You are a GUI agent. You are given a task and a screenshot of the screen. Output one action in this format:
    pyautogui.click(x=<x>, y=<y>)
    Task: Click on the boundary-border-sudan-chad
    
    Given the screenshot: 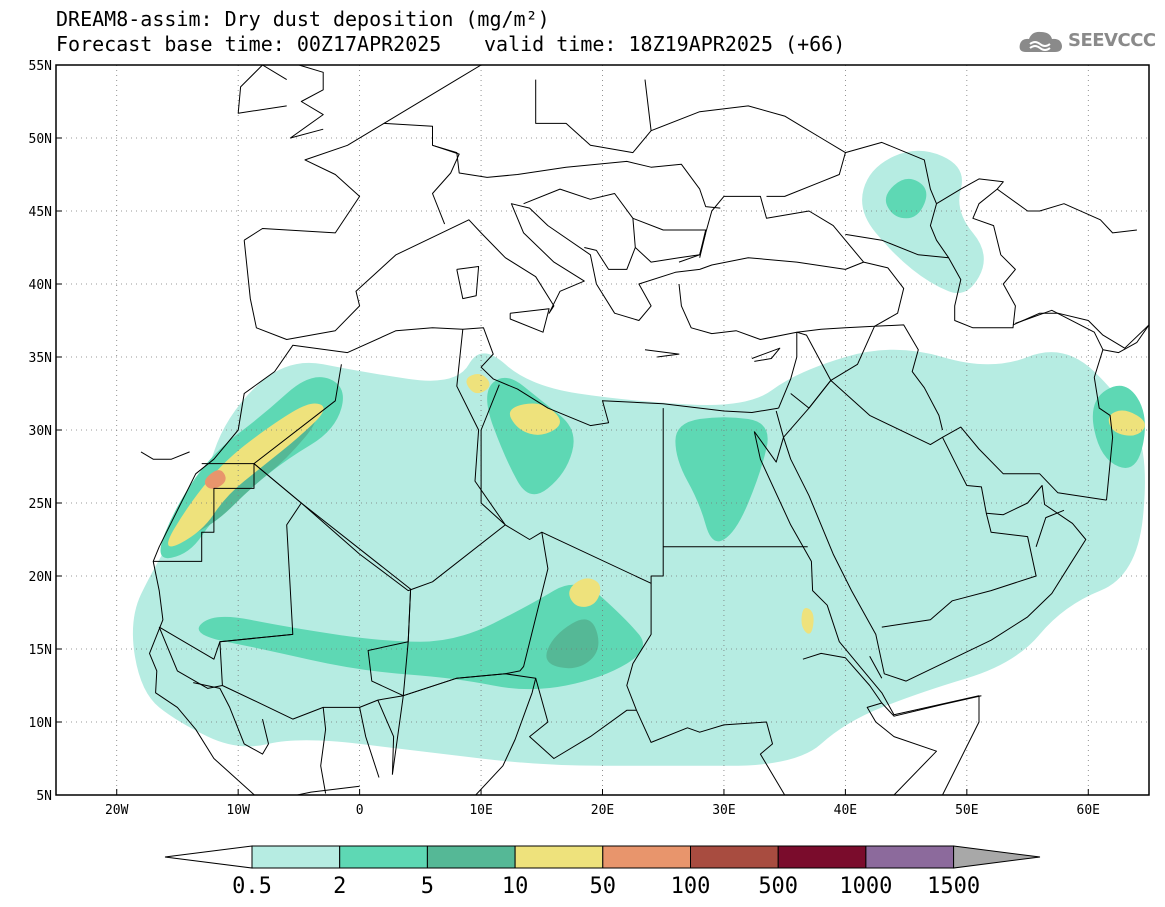 What is the action you would take?
    pyautogui.click(x=706, y=689)
    